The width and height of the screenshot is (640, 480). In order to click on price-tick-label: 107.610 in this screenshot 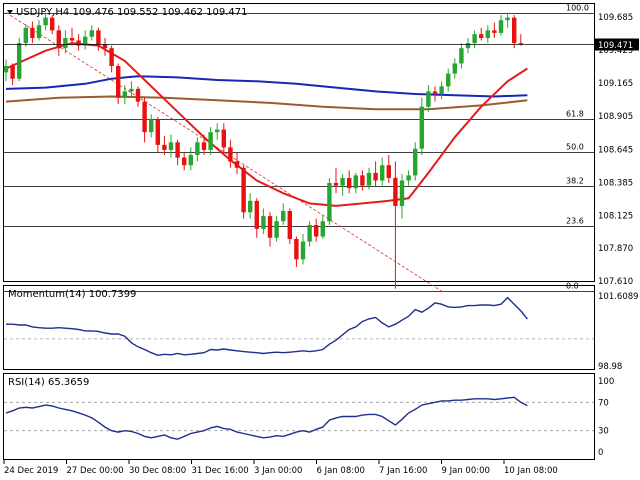, I will do `click(615, 282)`.